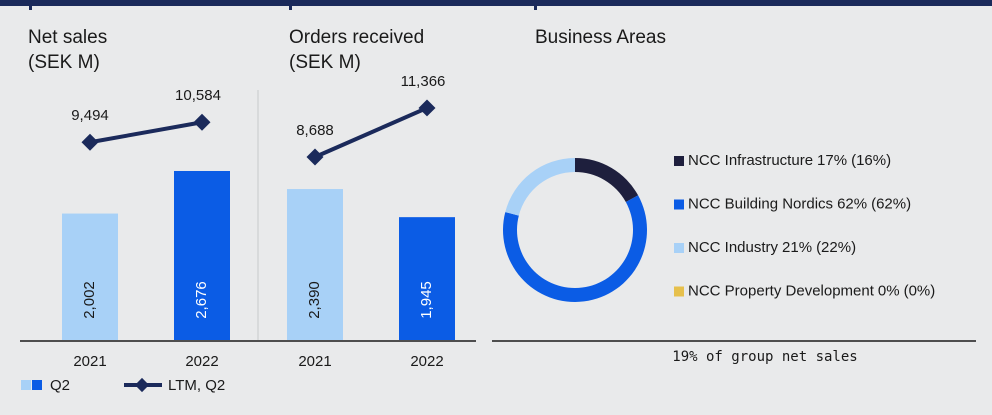 The width and height of the screenshot is (992, 415). What do you see at coordinates (797, 247) in the screenshot?
I see `legend-text: 21%` at bounding box center [797, 247].